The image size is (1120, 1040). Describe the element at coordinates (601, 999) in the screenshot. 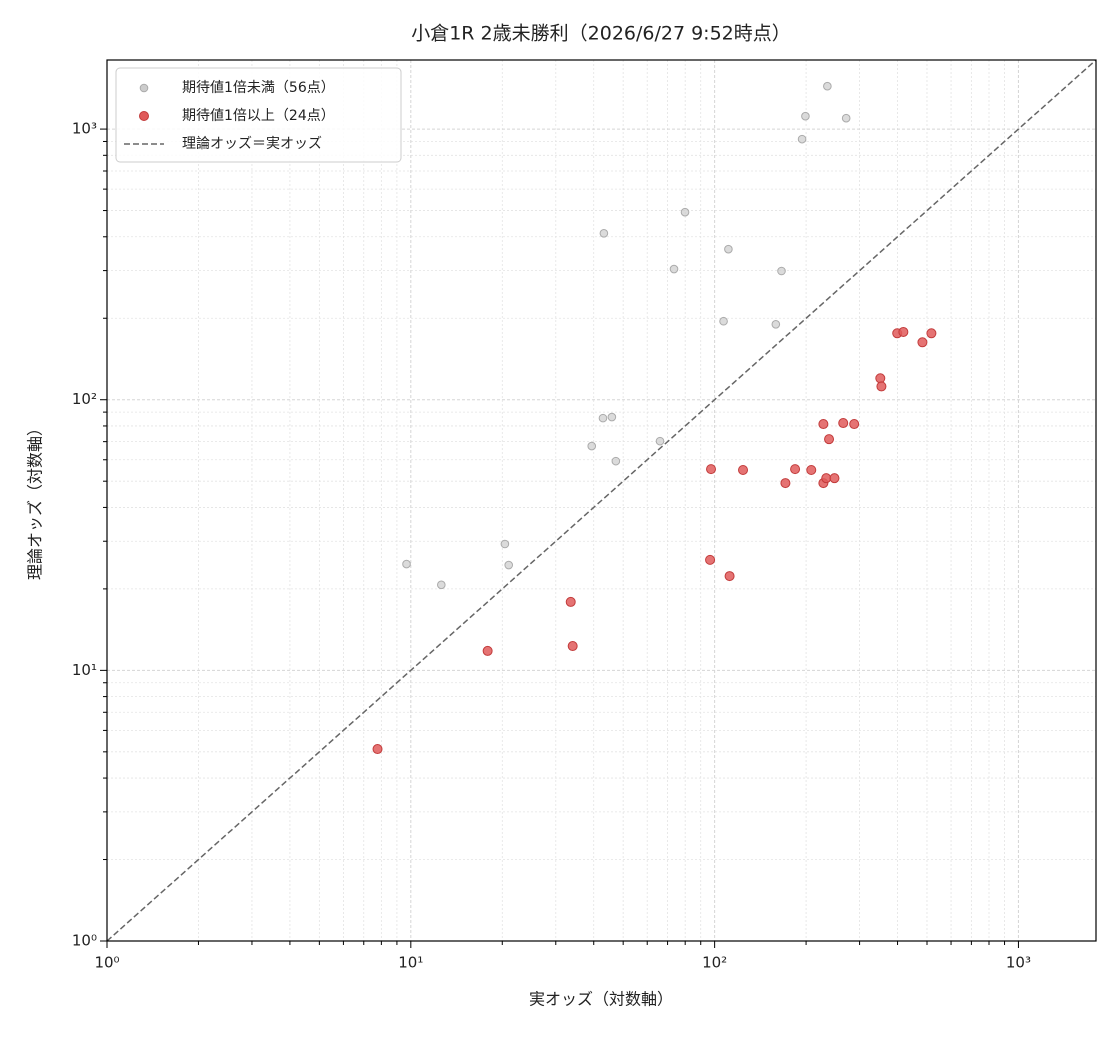

I see `x-axis-label: 実オッズ（対数軸）` at that location.